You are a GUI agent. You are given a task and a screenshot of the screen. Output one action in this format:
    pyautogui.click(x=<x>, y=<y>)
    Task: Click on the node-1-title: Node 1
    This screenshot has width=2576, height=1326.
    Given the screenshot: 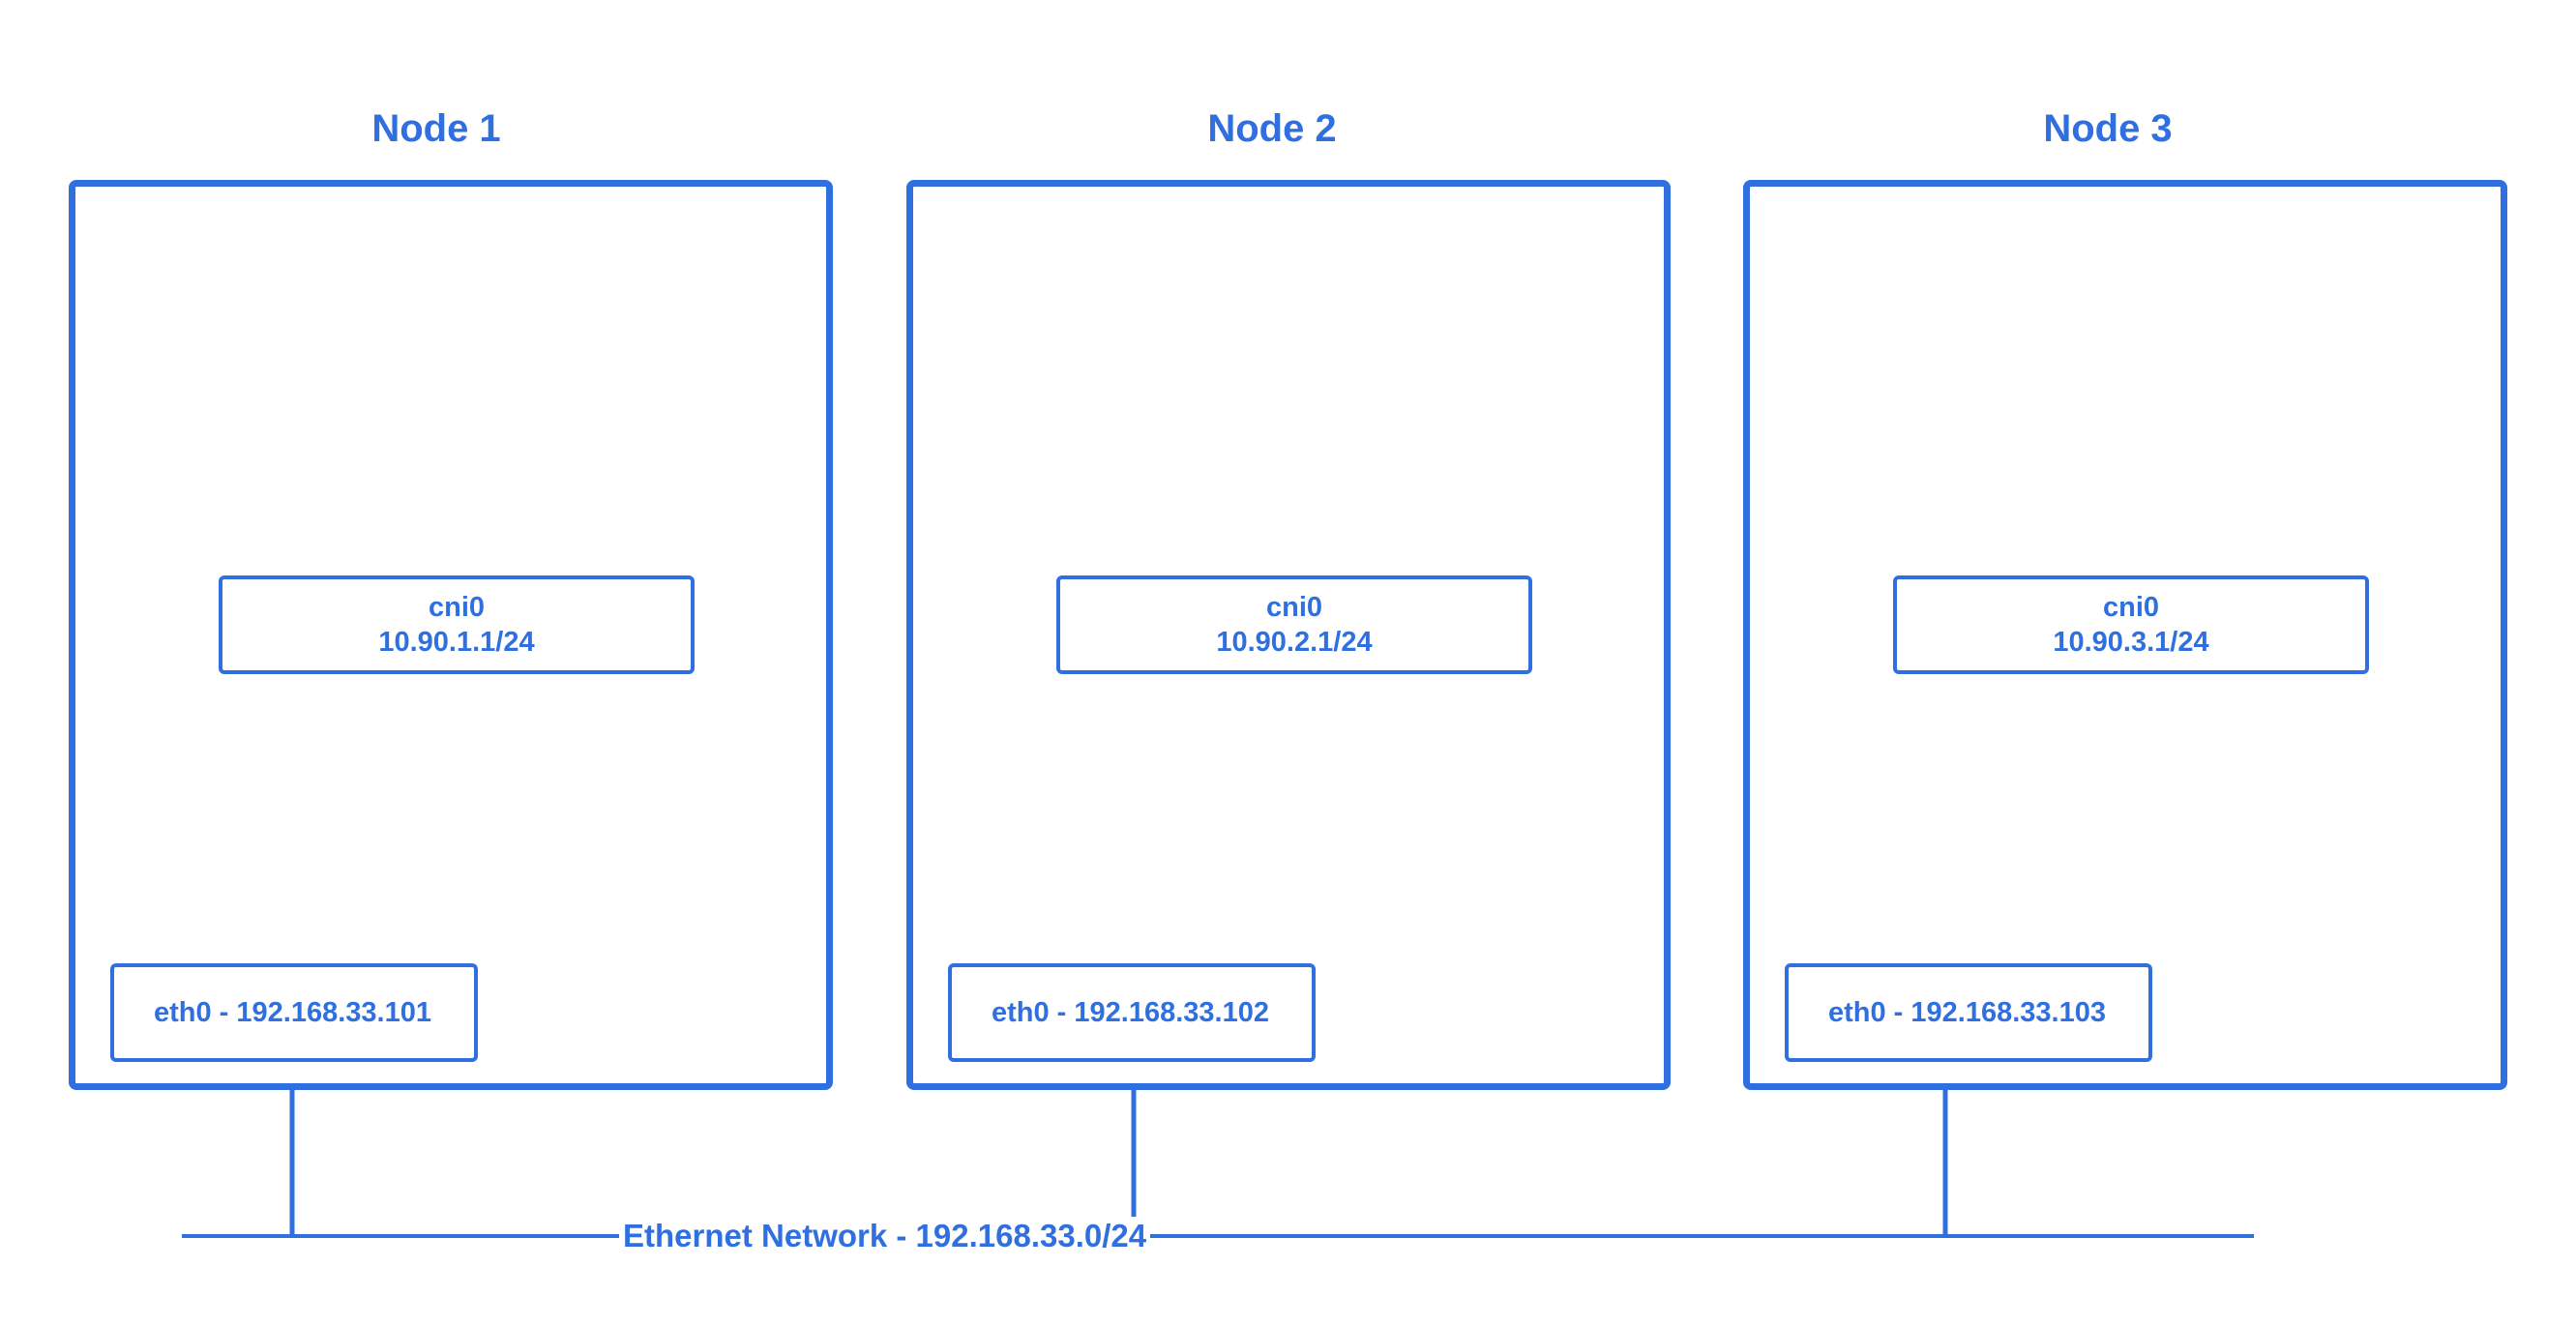 What is the action you would take?
    pyautogui.click(x=436, y=129)
    